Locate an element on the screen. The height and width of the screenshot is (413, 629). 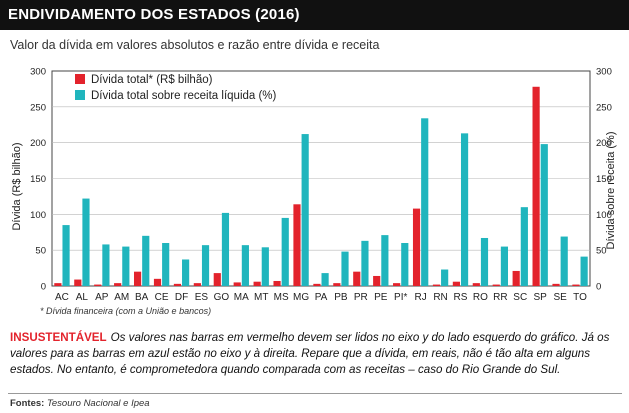
chart-title: ENDIVIDAMENTO DOS ESTADOS (2016) is located at coordinates (154, 14).